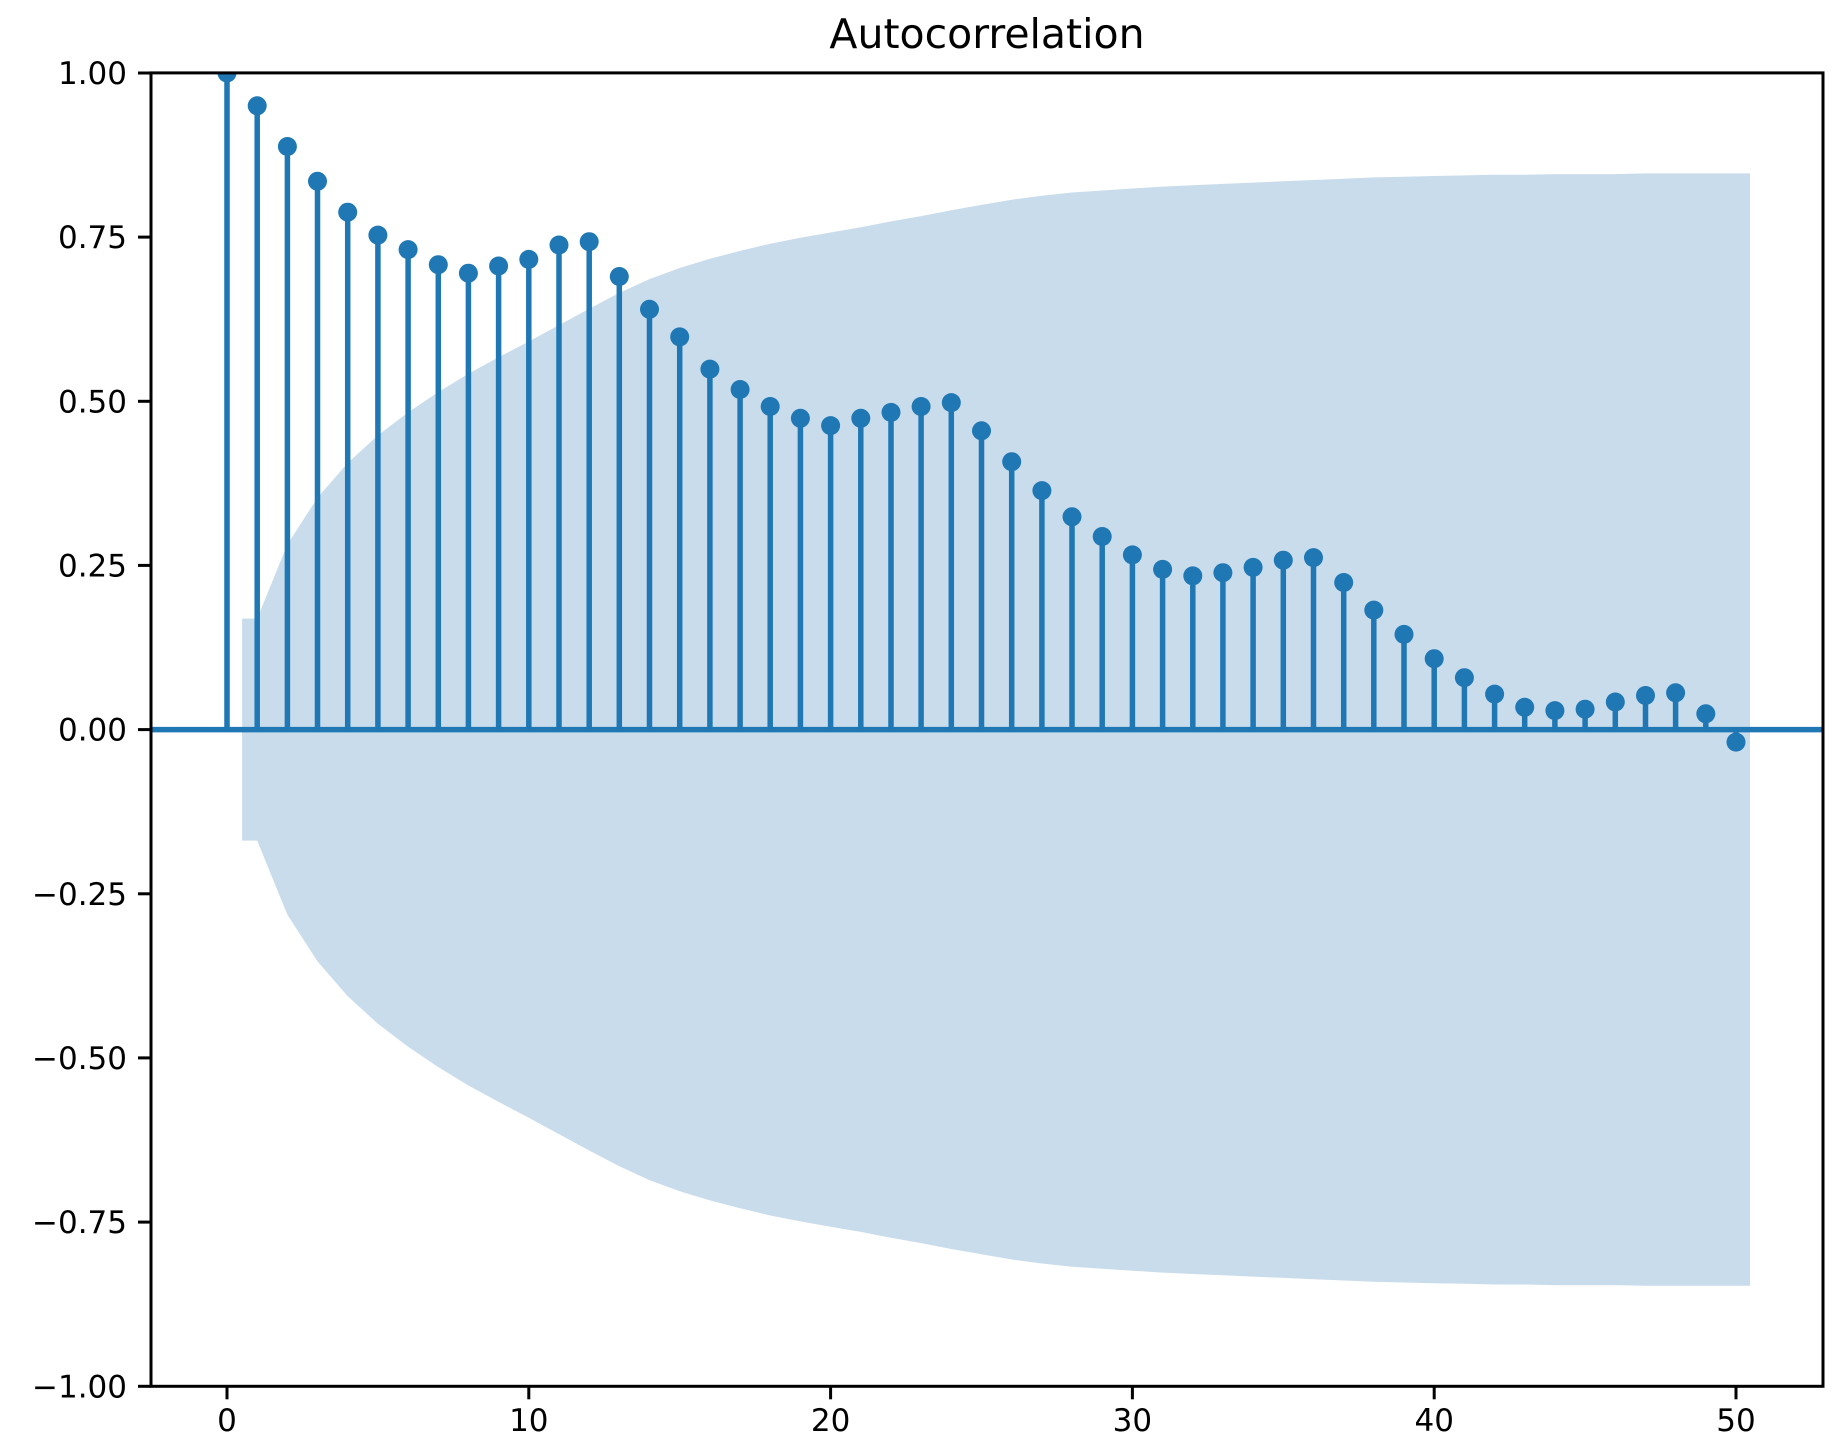 This screenshot has height=1448, width=1847. Describe the element at coordinates (830, 1421) in the screenshot. I see `x-tick-label: 20` at that location.